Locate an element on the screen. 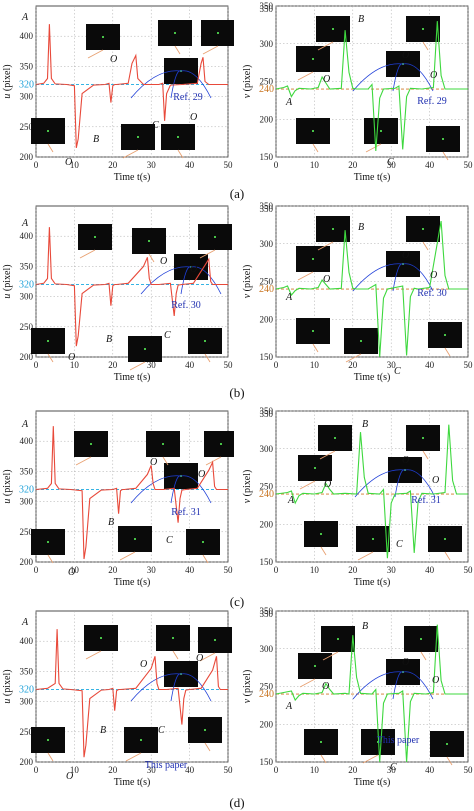  caption-a: (a) is located at coordinates (237, 193).